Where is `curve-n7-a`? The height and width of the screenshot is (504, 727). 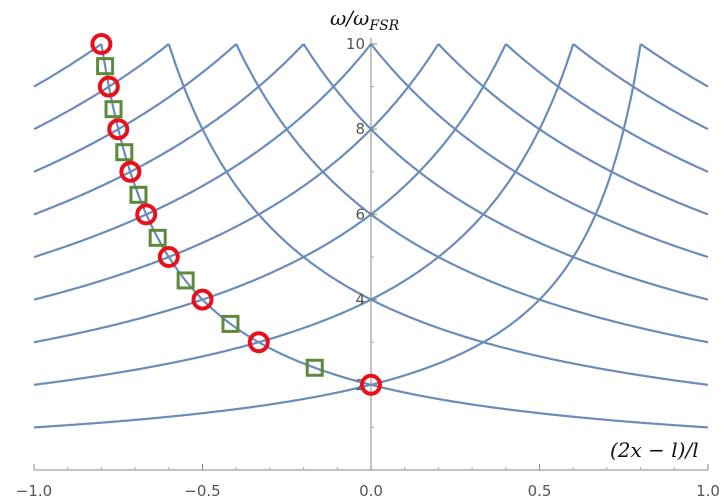
curve-n7-a is located at coordinates (607, 108).